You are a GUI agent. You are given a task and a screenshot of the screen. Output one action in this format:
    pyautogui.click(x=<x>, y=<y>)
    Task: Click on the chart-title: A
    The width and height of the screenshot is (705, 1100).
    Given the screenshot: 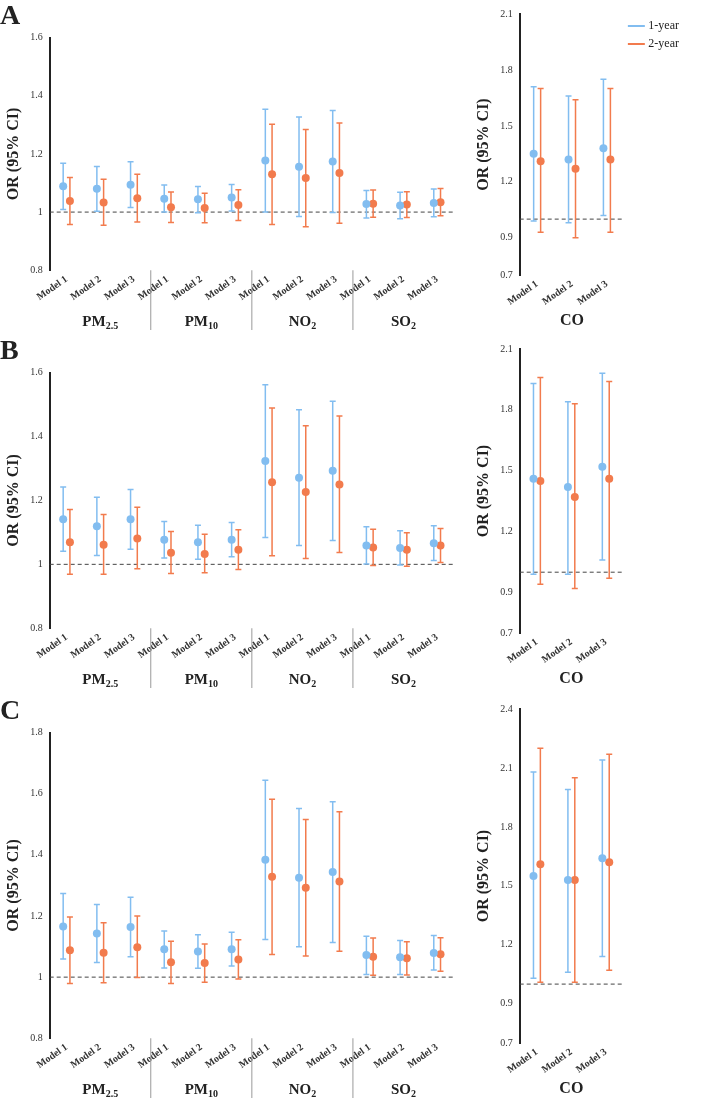 What is the action you would take?
    pyautogui.click(x=10, y=15)
    